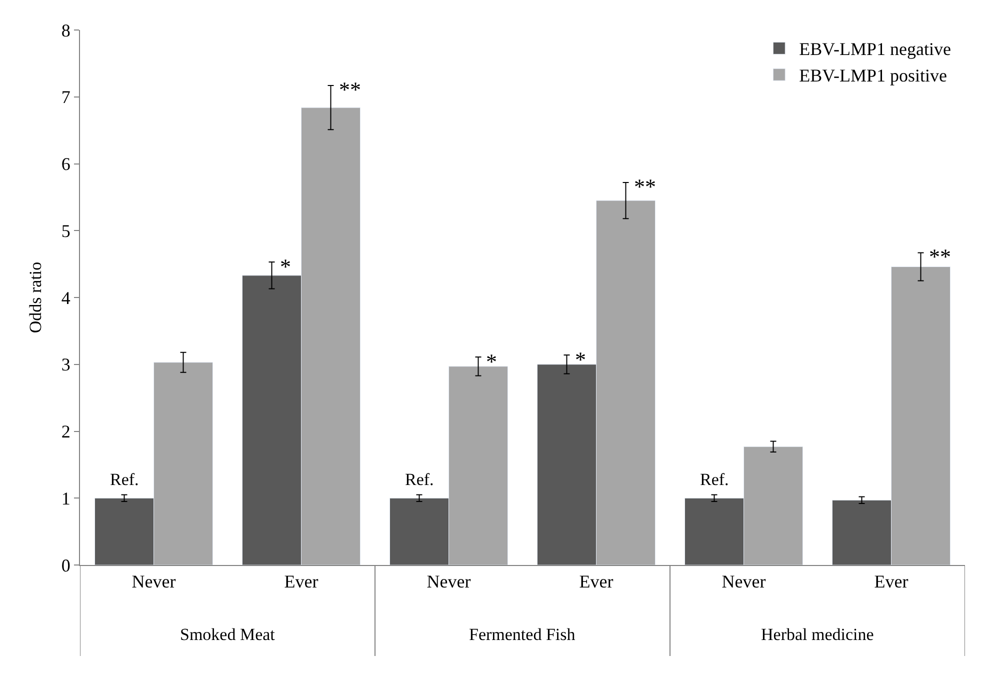 This screenshot has height=675, width=995. Describe the element at coordinates (65, 230) in the screenshot. I see `y-tick-label: 5` at that location.